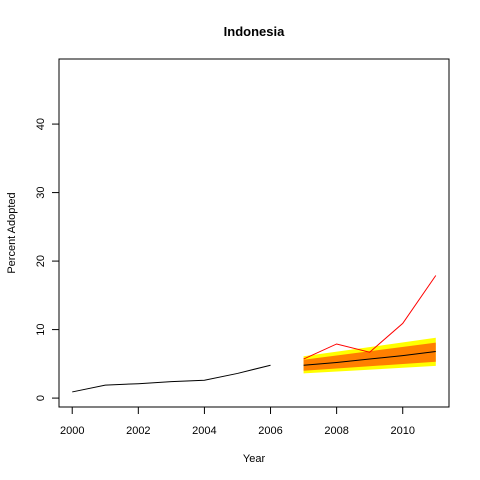  I want to click on y-axis-label: Percent Adopted, so click(12, 232).